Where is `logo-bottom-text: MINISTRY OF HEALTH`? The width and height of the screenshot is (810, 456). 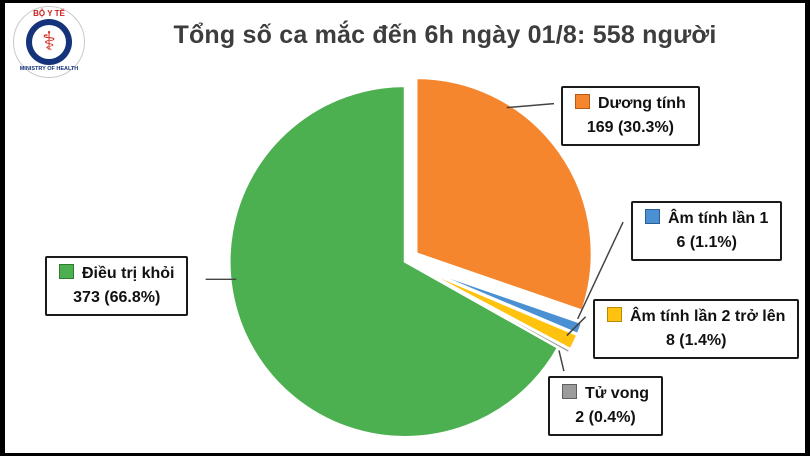
logo-bottom-text: MINISTRY OF HEALTH is located at coordinates (49, 69).